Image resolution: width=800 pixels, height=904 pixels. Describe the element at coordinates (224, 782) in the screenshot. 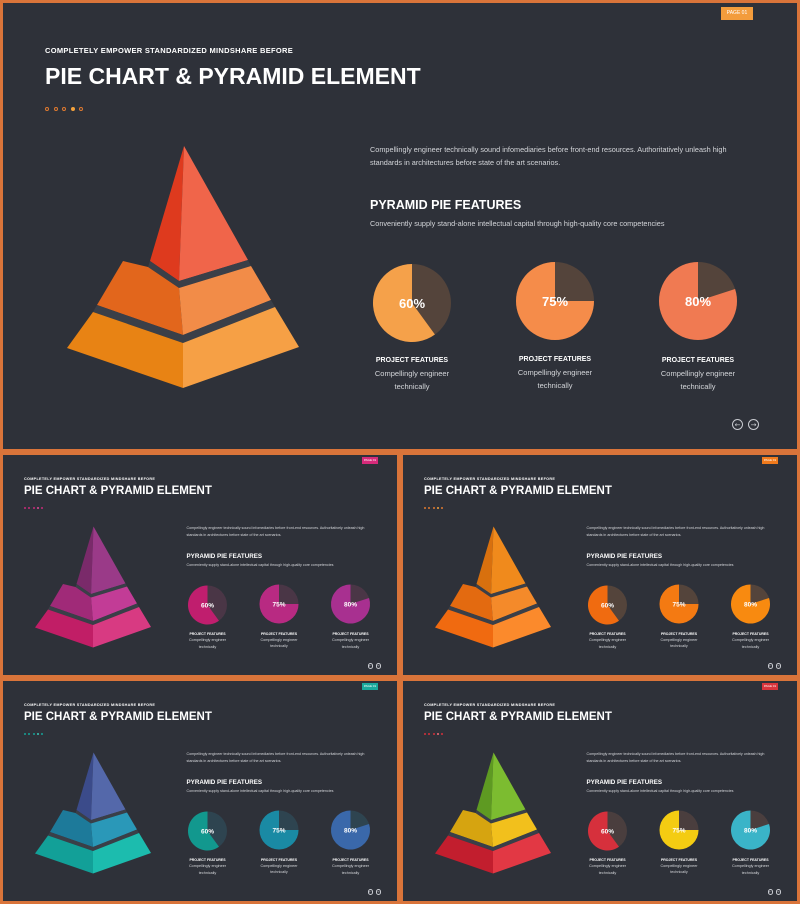

I see `features-title: PYRAMID PIE FEATURES` at that location.